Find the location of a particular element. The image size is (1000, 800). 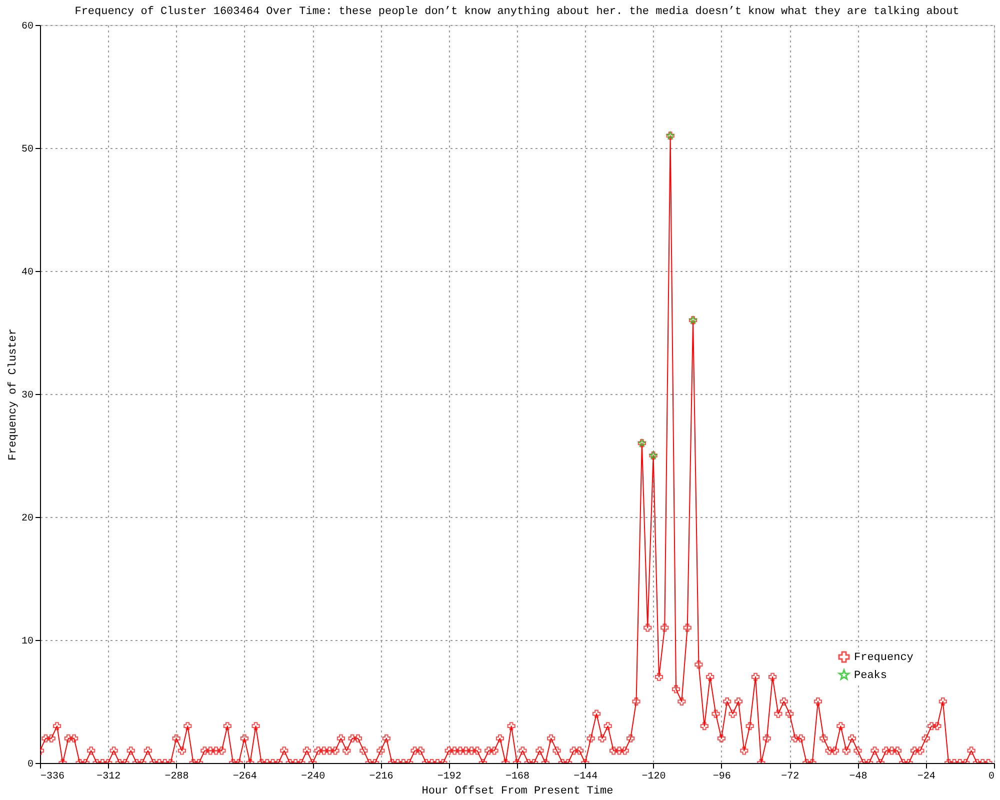

y-tick-label: 60 is located at coordinates (27, 27).